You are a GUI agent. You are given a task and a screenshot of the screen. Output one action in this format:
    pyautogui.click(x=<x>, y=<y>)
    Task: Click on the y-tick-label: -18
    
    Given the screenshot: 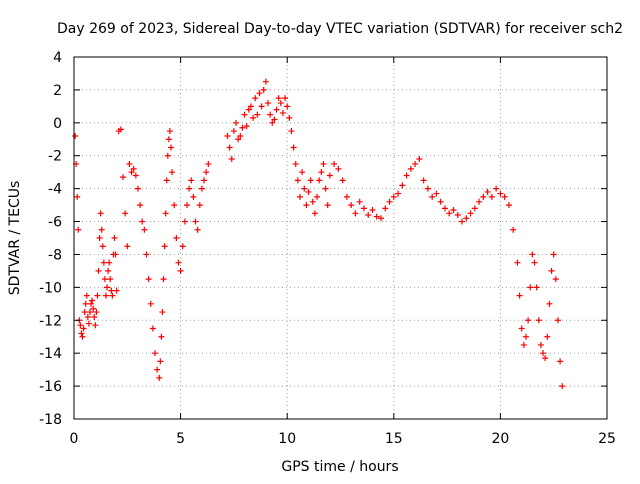 What is the action you would take?
    pyautogui.click(x=50, y=420)
    